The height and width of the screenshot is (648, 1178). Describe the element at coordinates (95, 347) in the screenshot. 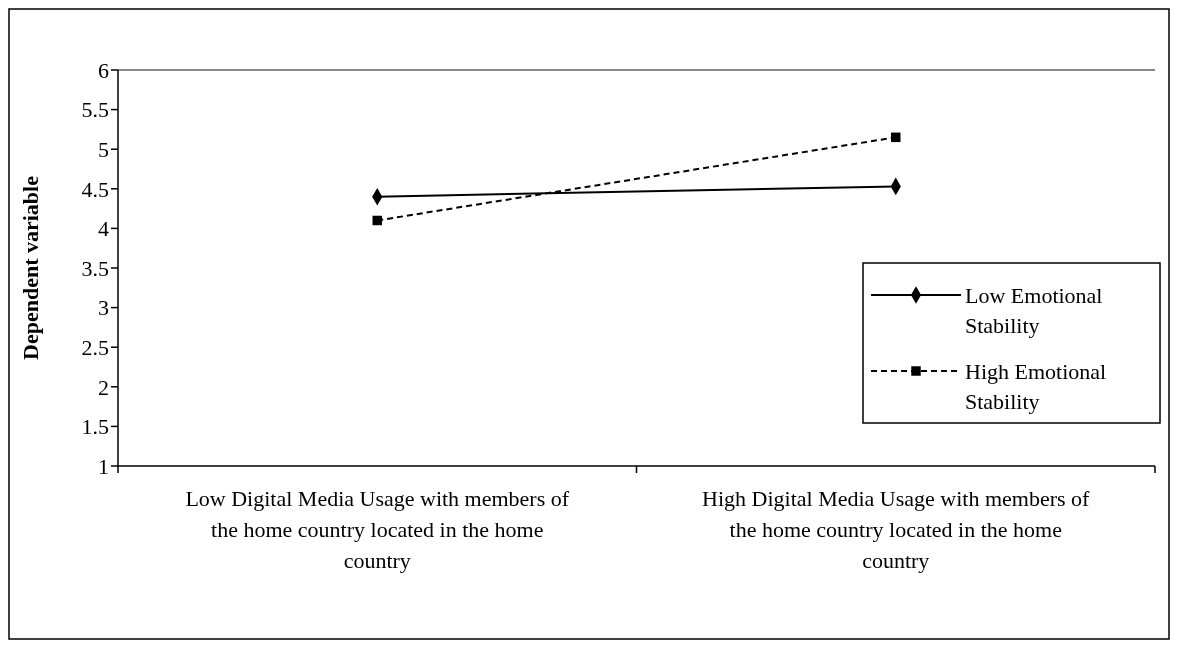

I see `y-tick-label: 2.5` at that location.